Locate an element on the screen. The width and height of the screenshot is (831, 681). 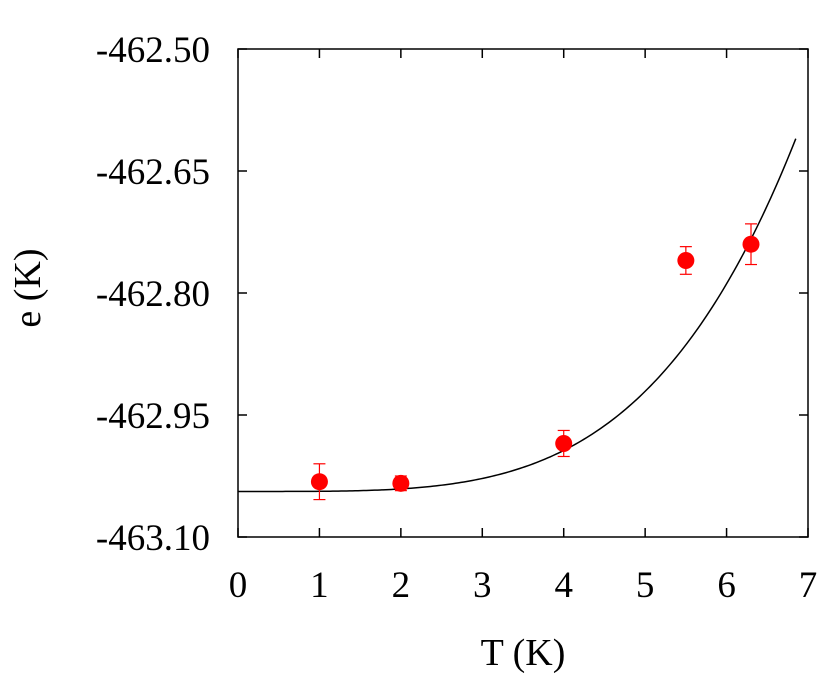
x-tick-label: 0 is located at coordinates (238, 585).